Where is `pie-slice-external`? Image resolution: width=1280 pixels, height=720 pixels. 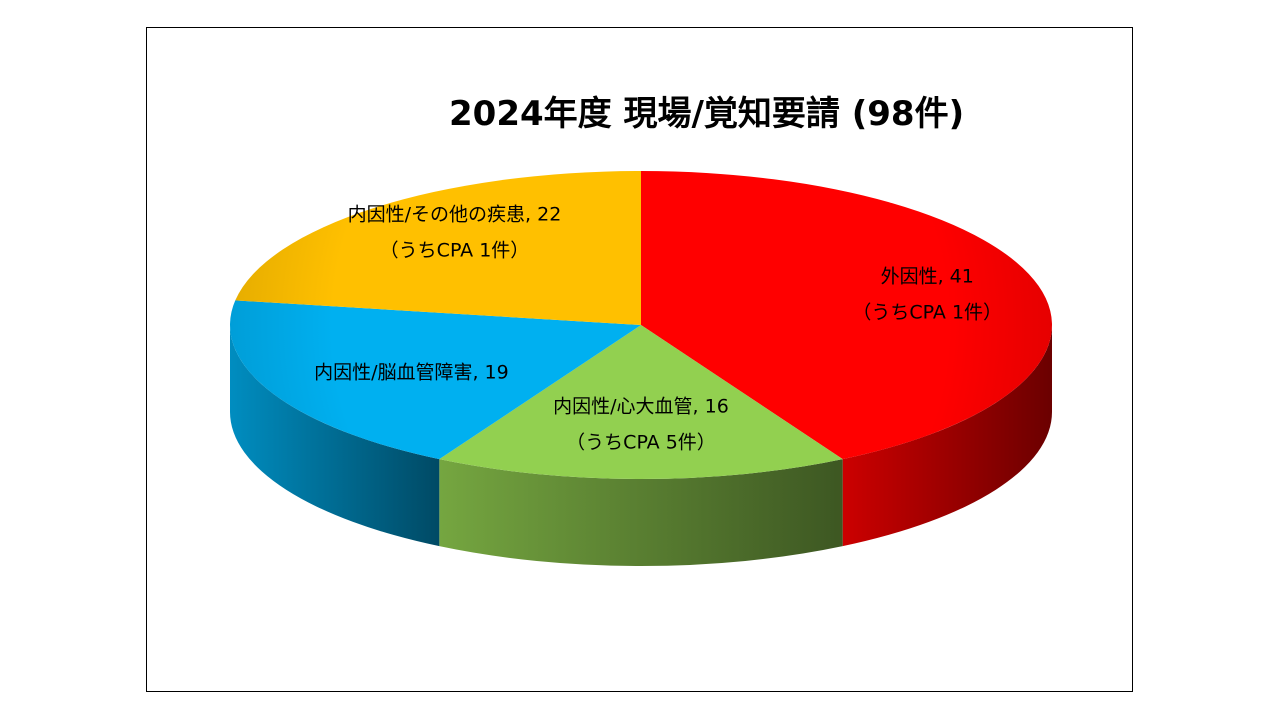 pie-slice-external is located at coordinates (846, 315).